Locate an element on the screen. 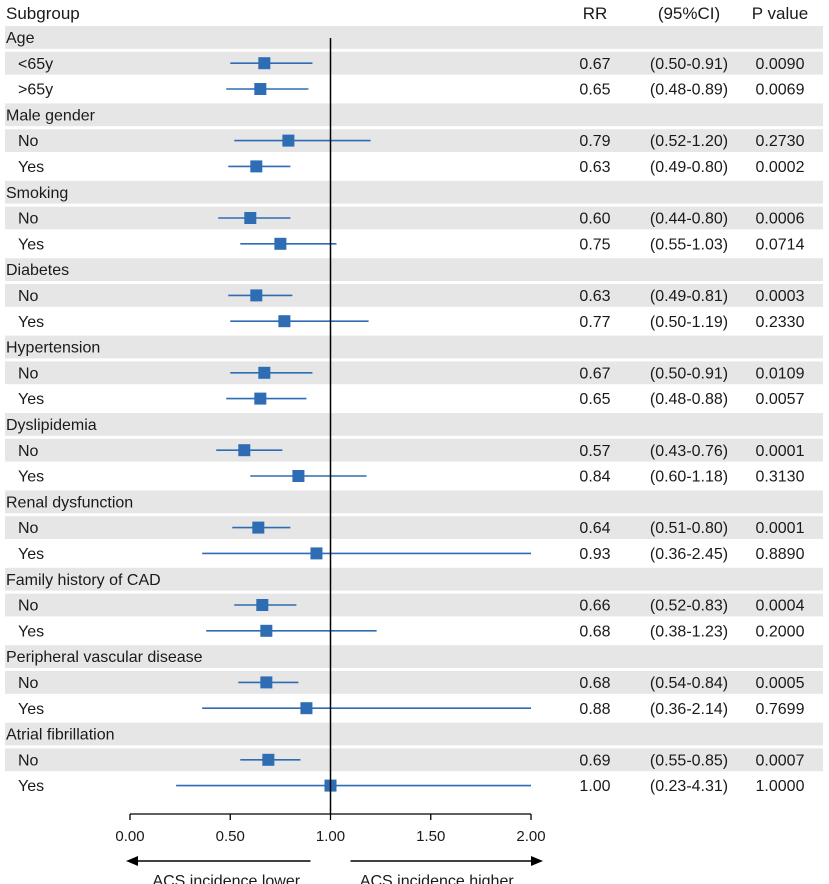  header-rr: RR is located at coordinates (595, 13).